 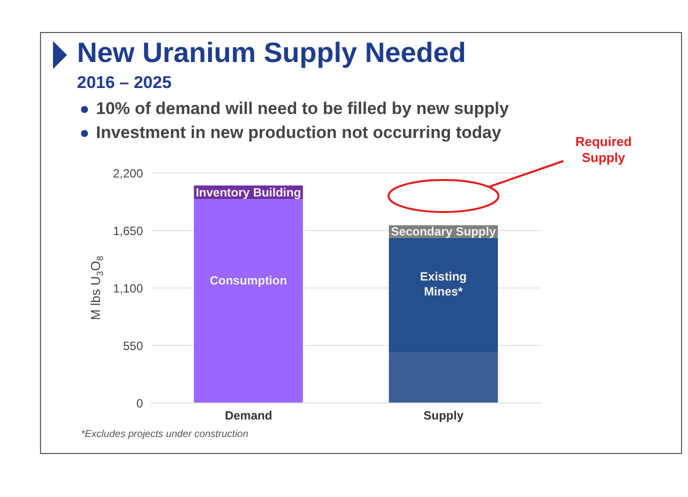 I want to click on y-tick-label: 0, so click(x=140, y=403).